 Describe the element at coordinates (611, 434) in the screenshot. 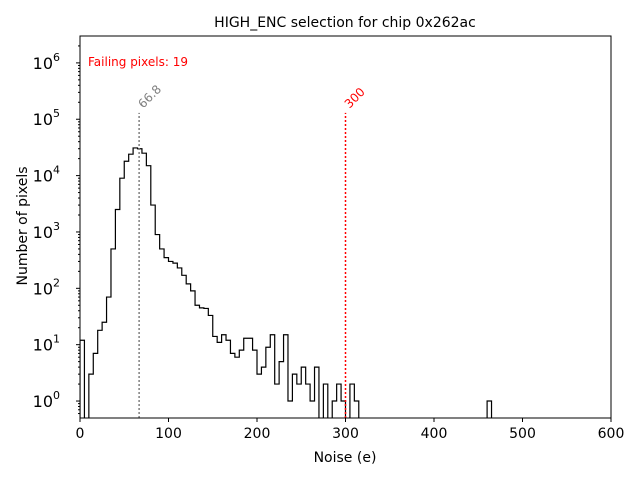

I see `x-tick-label-6: 600` at that location.